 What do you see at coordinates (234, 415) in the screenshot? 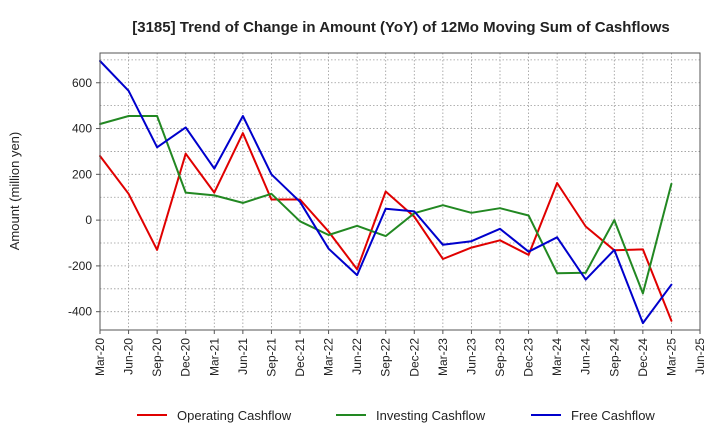
I see `legend-label: Operating Cashflow` at bounding box center [234, 415].